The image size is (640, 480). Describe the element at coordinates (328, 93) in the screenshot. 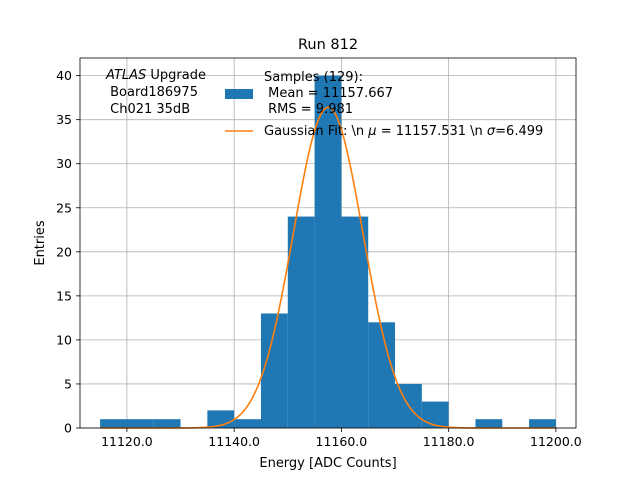

I see `legend-samples-line-2: Mean = 11157.667` at that location.